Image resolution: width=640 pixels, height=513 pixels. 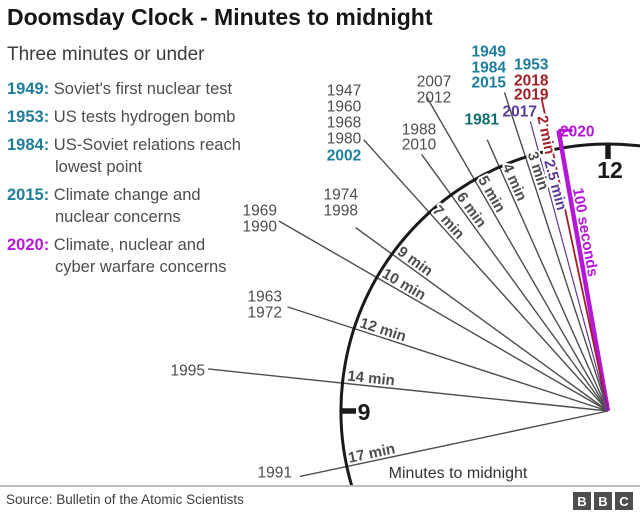 What do you see at coordinates (344, 156) in the screenshot?
I see `year-label-2002: 2002` at bounding box center [344, 156].